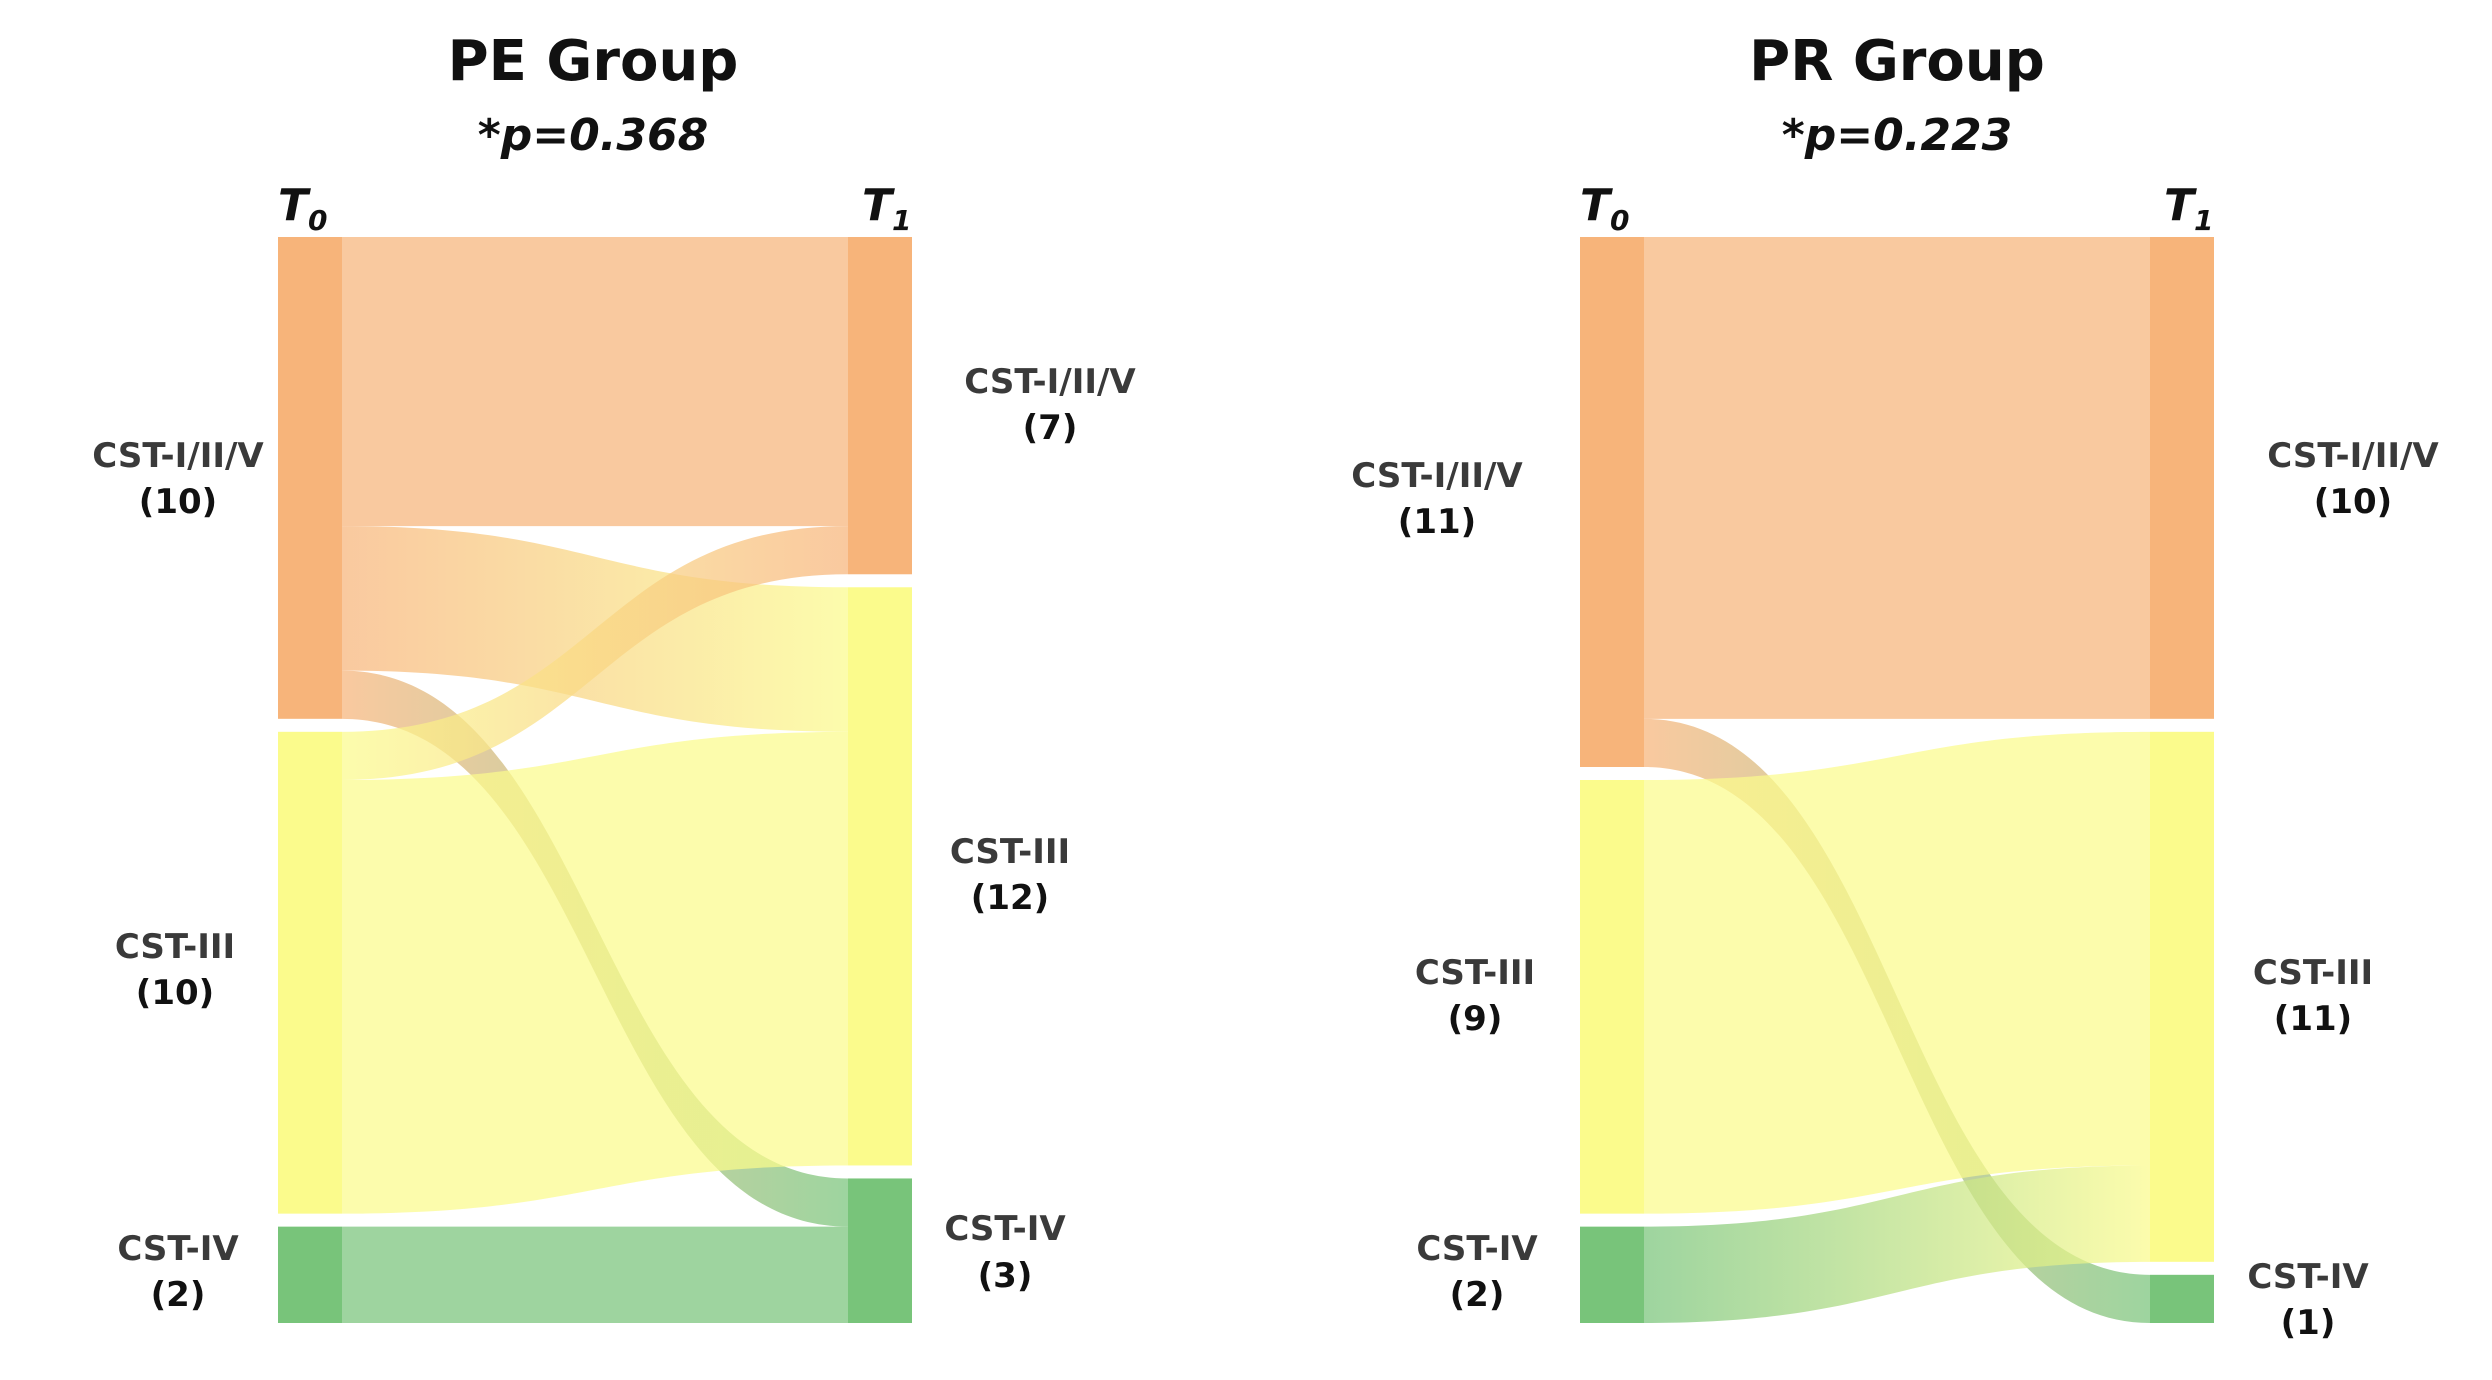 The width and height of the screenshot is (2492, 1380). I want to click on pe-right-node-label-cst-iii: CST-III, so click(1010, 852).